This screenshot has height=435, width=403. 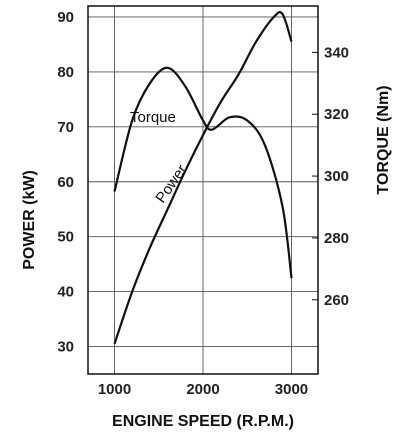 I want to click on y-axis-right-title: TORQUE (Nm), so click(x=383, y=139).